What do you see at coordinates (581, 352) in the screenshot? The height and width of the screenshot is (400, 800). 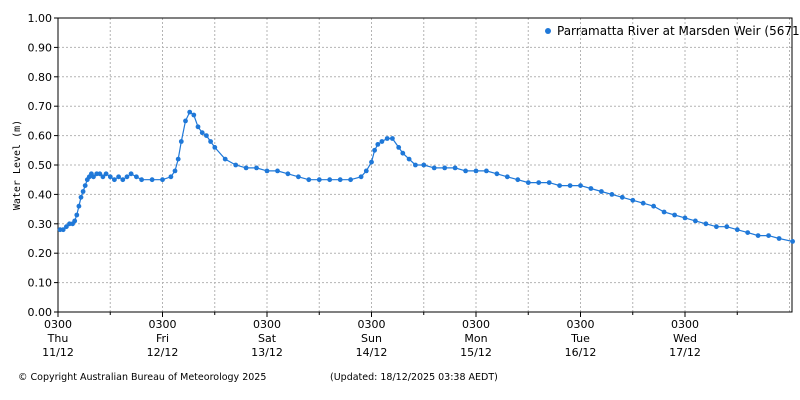 I see `x-tick-label: 16/12` at bounding box center [581, 352].